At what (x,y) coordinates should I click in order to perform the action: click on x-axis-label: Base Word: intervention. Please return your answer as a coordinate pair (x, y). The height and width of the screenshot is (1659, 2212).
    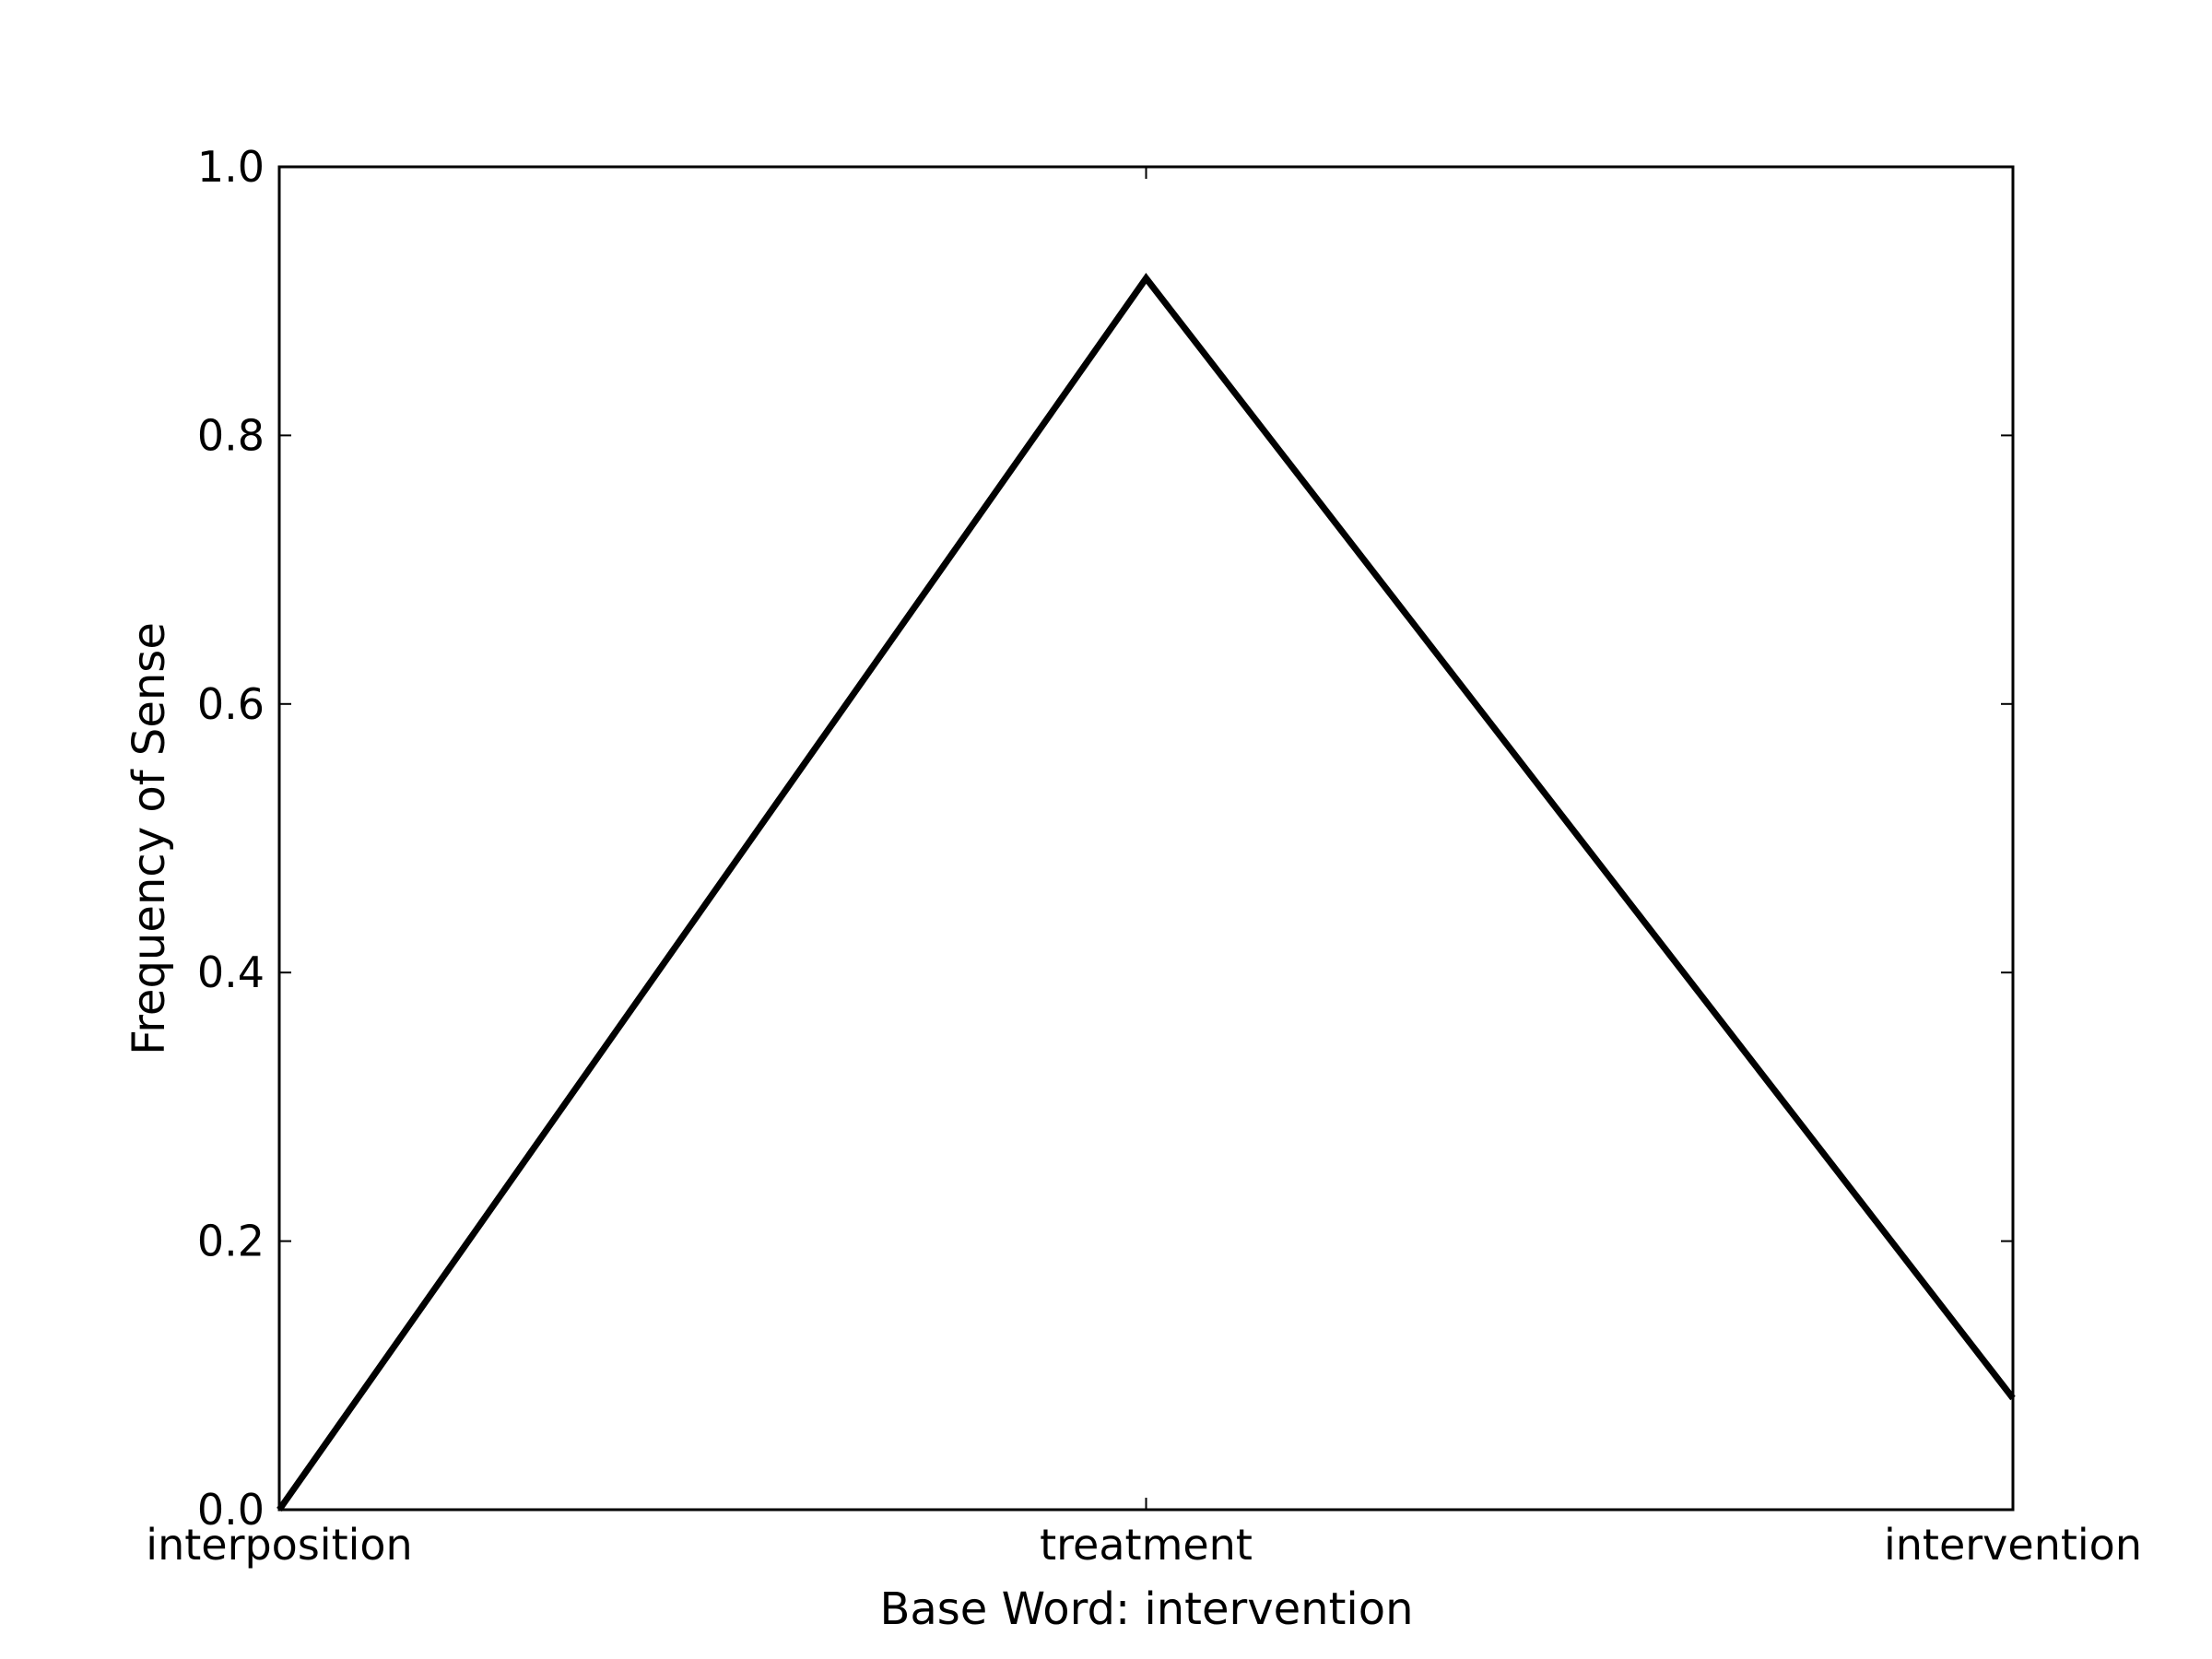
    Looking at the image, I should click on (1146, 1609).